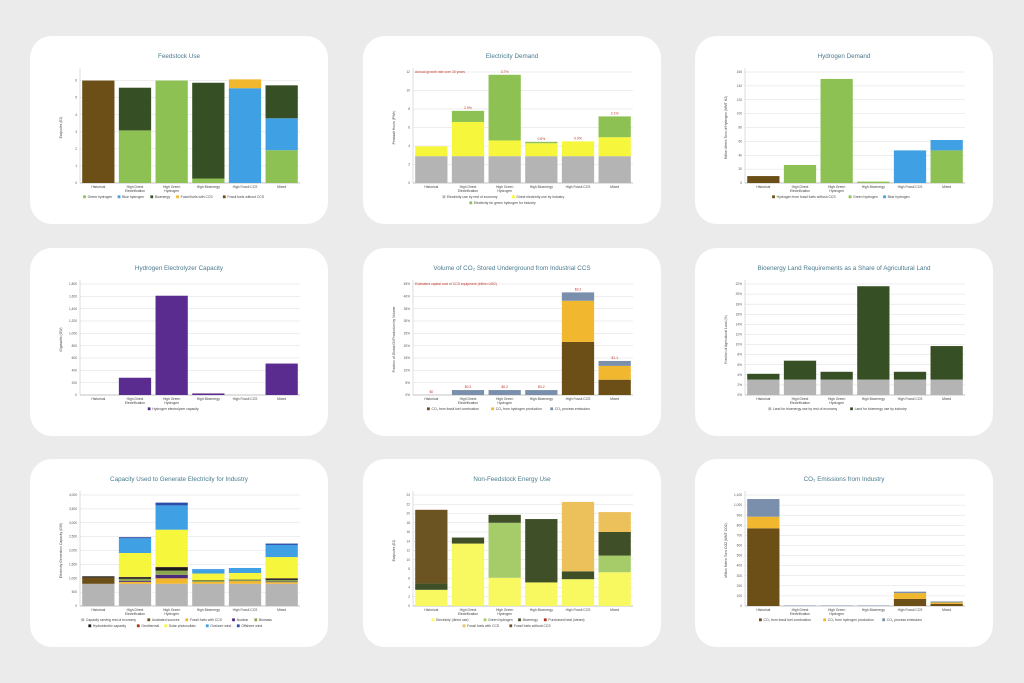  What do you see at coordinates (263, 620) in the screenshot?
I see `legend-item: Biomass` at bounding box center [263, 620].